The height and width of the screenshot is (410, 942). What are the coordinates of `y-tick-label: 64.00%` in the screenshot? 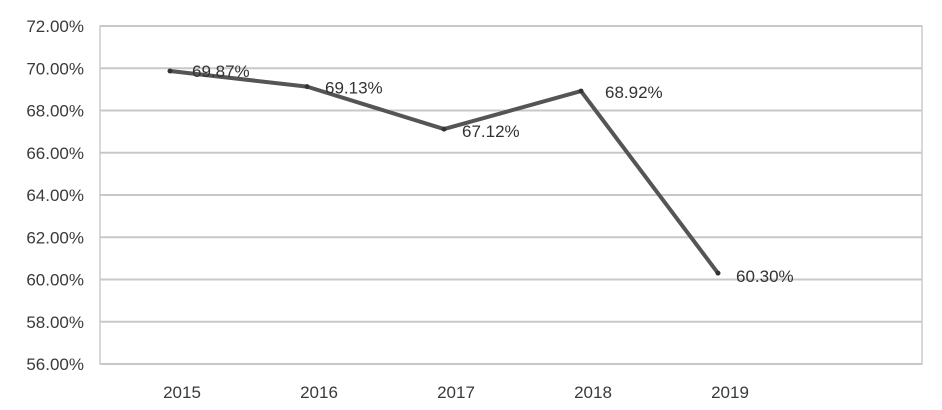 It's located at (55, 195).